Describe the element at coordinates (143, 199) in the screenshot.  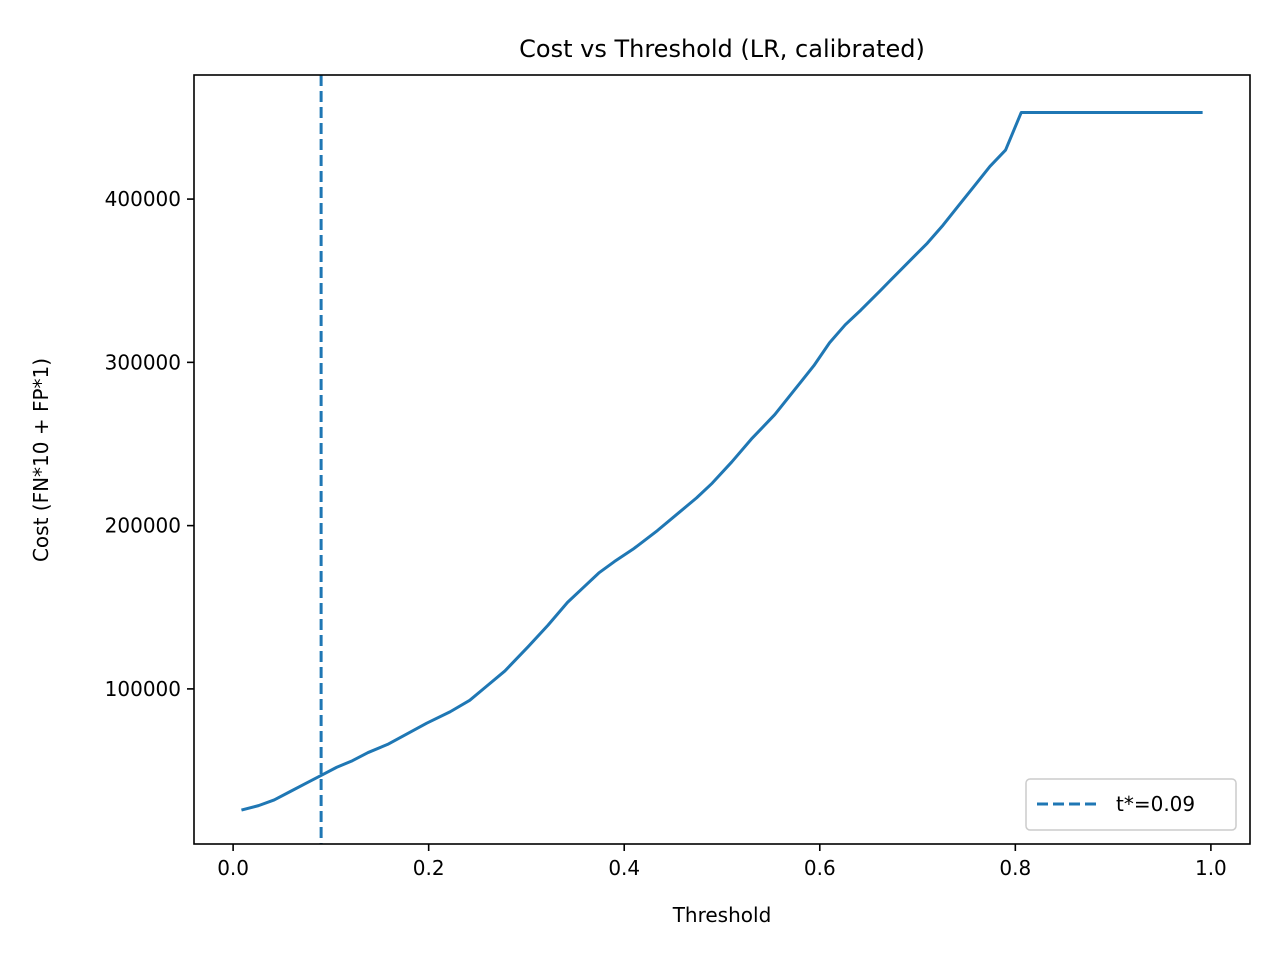
I see `y-tick-label: 400000` at that location.